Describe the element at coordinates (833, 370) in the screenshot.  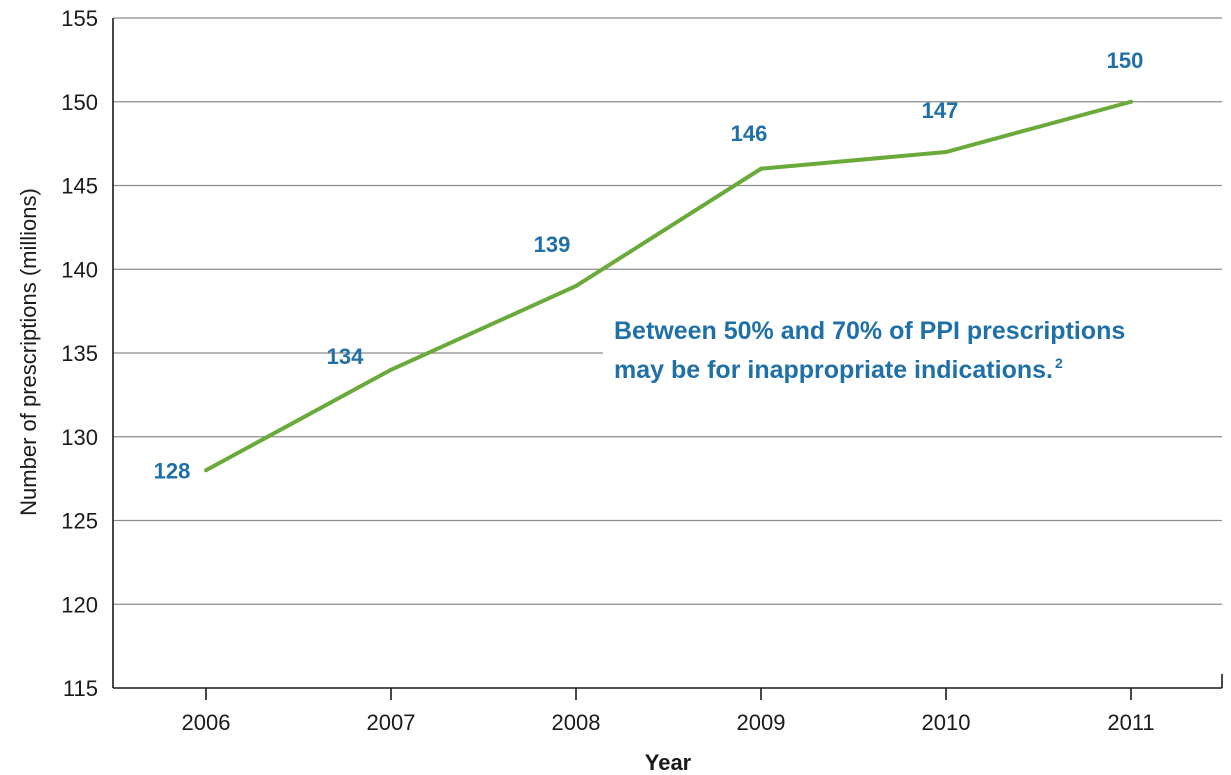
I see `annotation-line-2-text: may be for inappropriate indications.` at that location.